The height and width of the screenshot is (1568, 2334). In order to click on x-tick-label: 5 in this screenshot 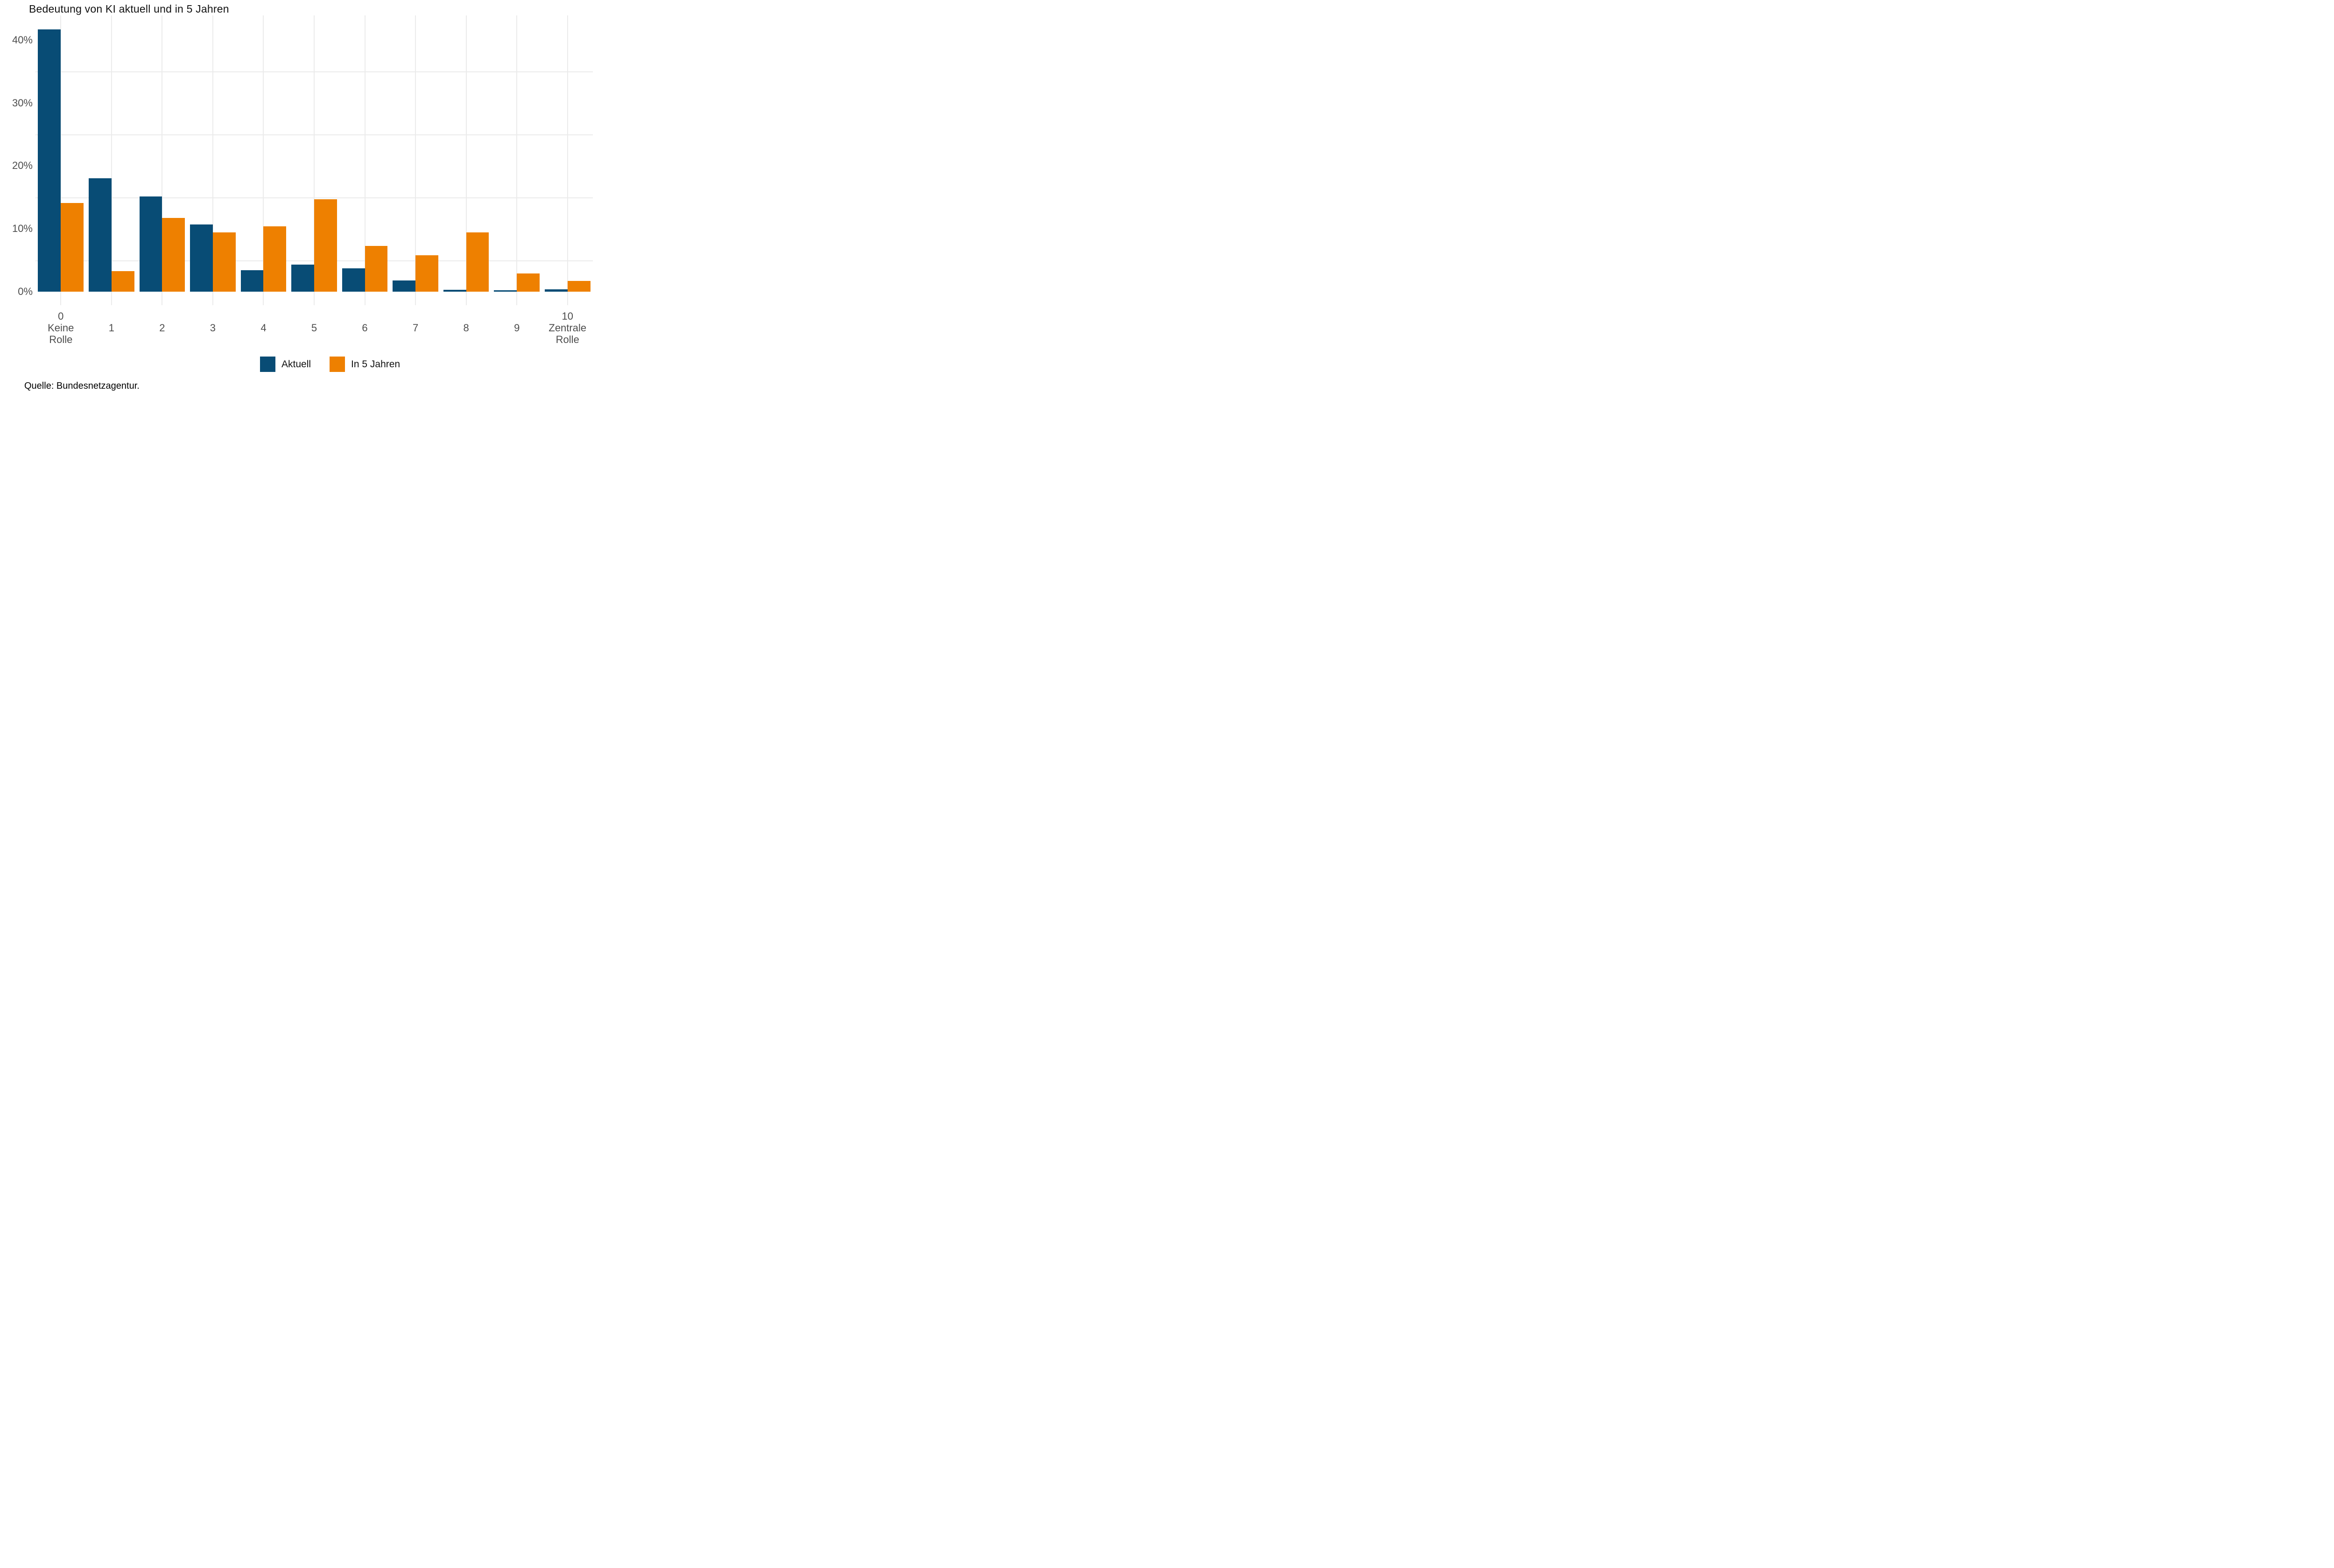, I will do `click(314, 328)`.